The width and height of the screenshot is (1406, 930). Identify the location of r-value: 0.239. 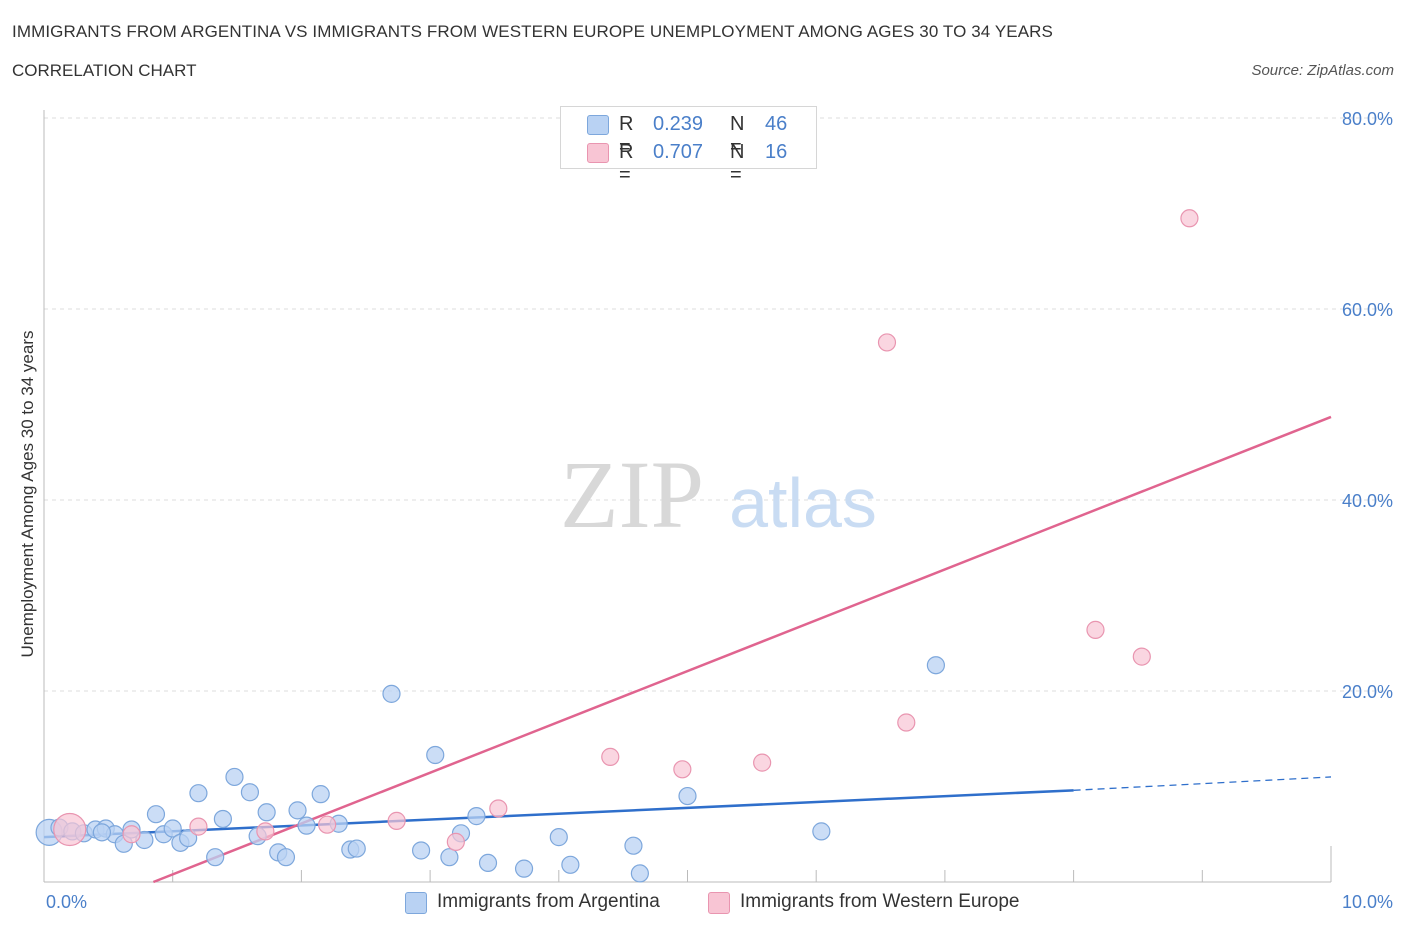
(678, 124).